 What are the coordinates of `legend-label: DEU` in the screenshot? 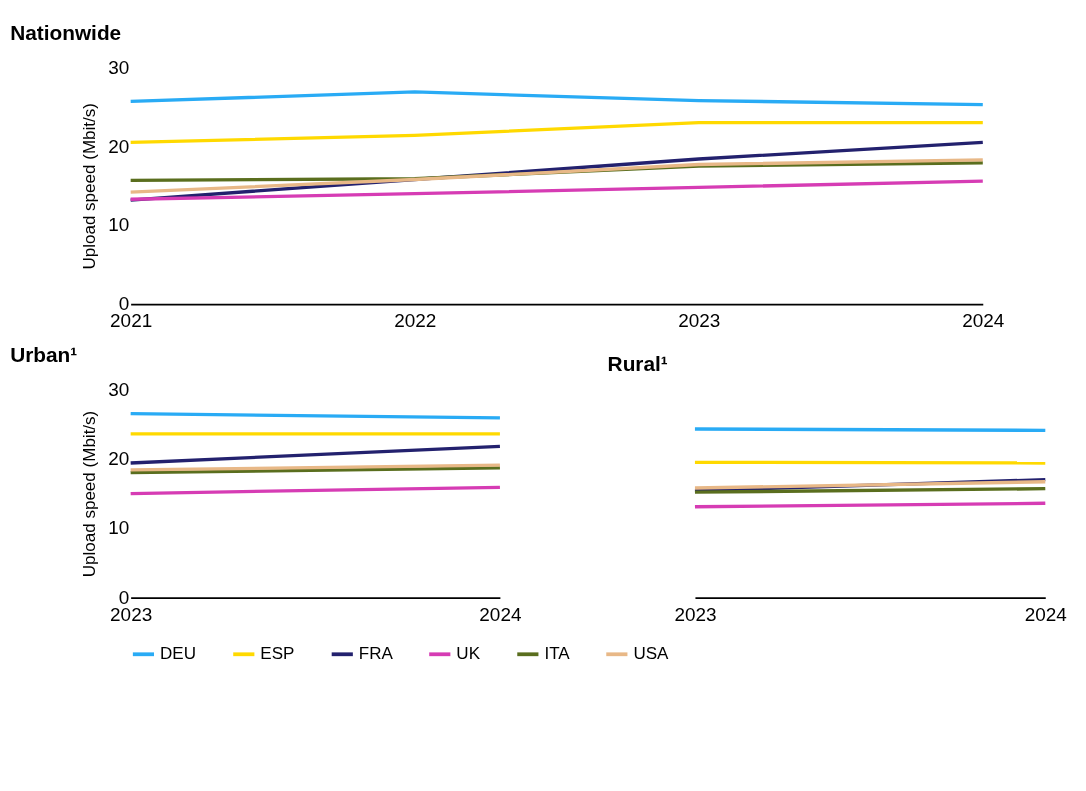 It's located at (178, 653).